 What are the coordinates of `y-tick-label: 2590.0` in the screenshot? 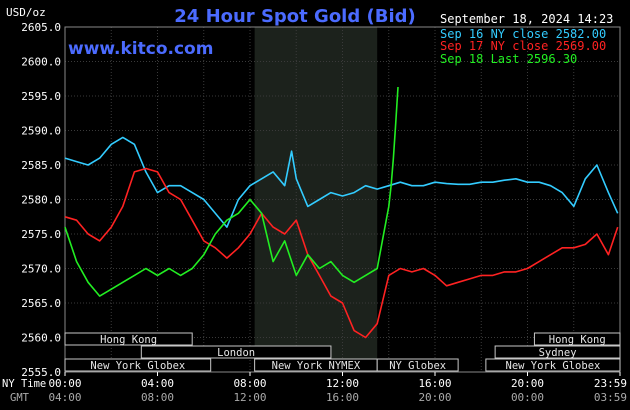 It's located at (41, 131).